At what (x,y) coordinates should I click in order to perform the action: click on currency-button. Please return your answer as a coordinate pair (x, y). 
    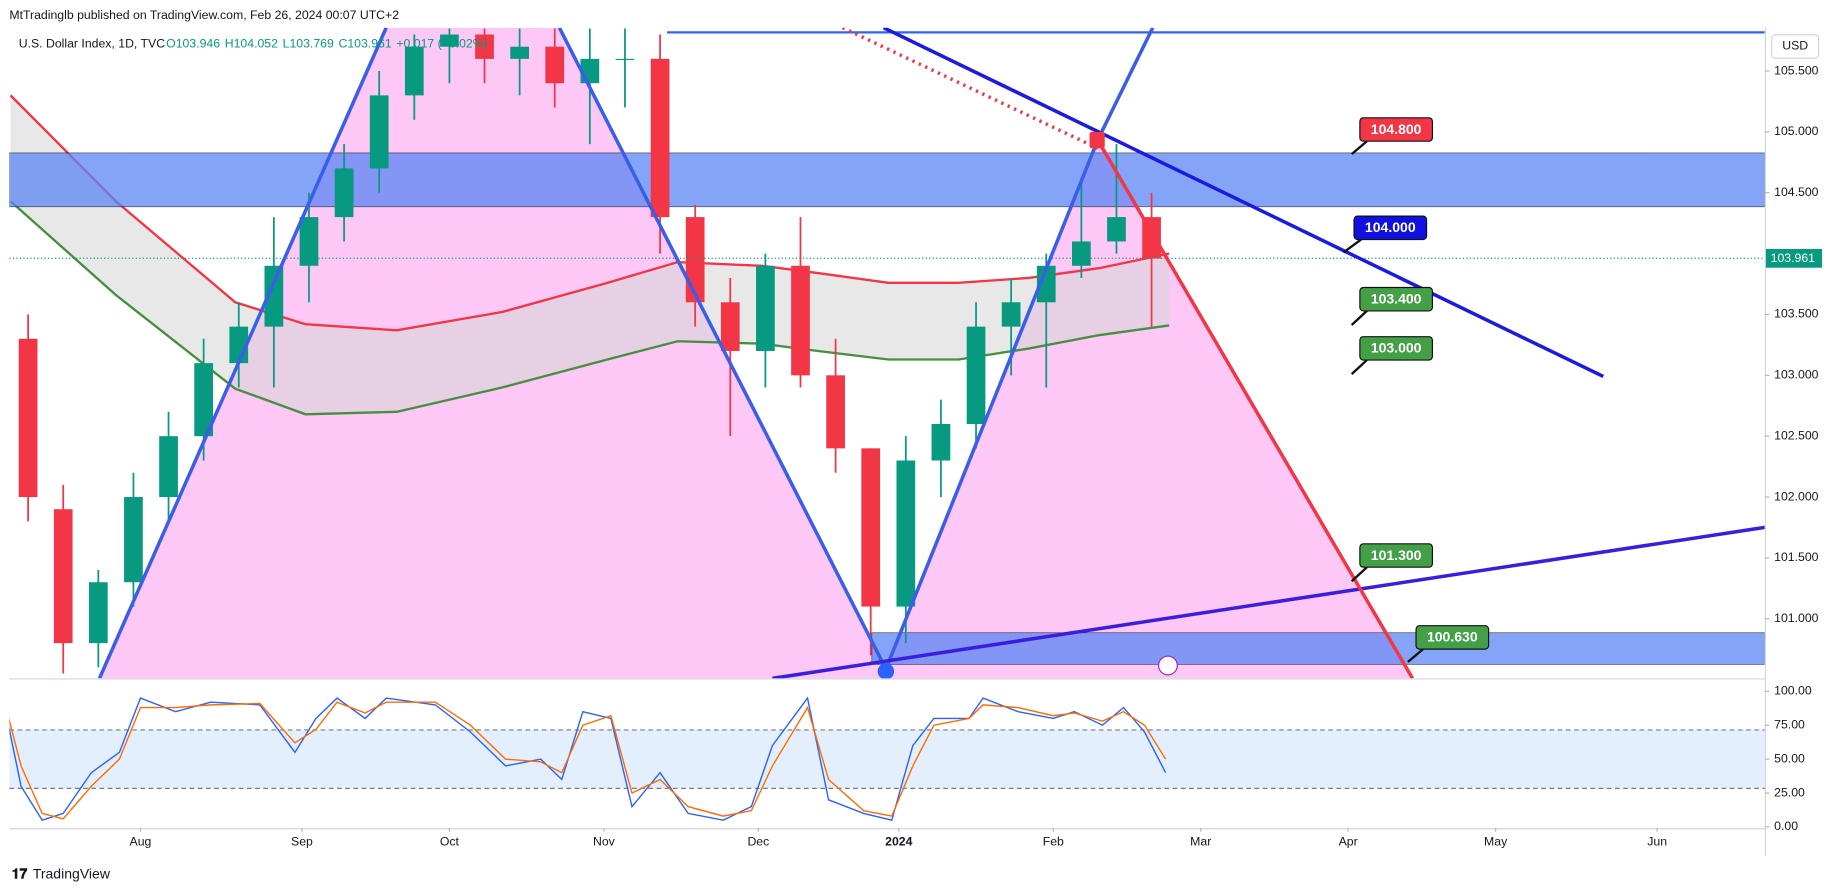
    Looking at the image, I should click on (1795, 46).